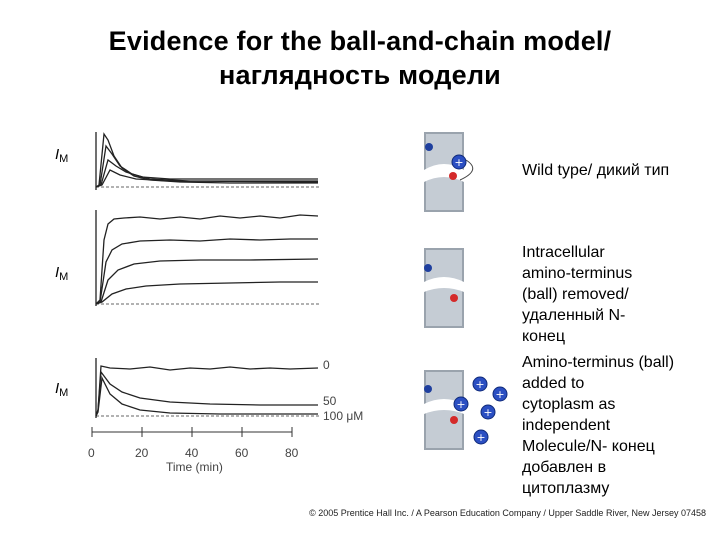  Describe the element at coordinates (242, 453) in the screenshot. I see `time-tick-label: 60` at that location.